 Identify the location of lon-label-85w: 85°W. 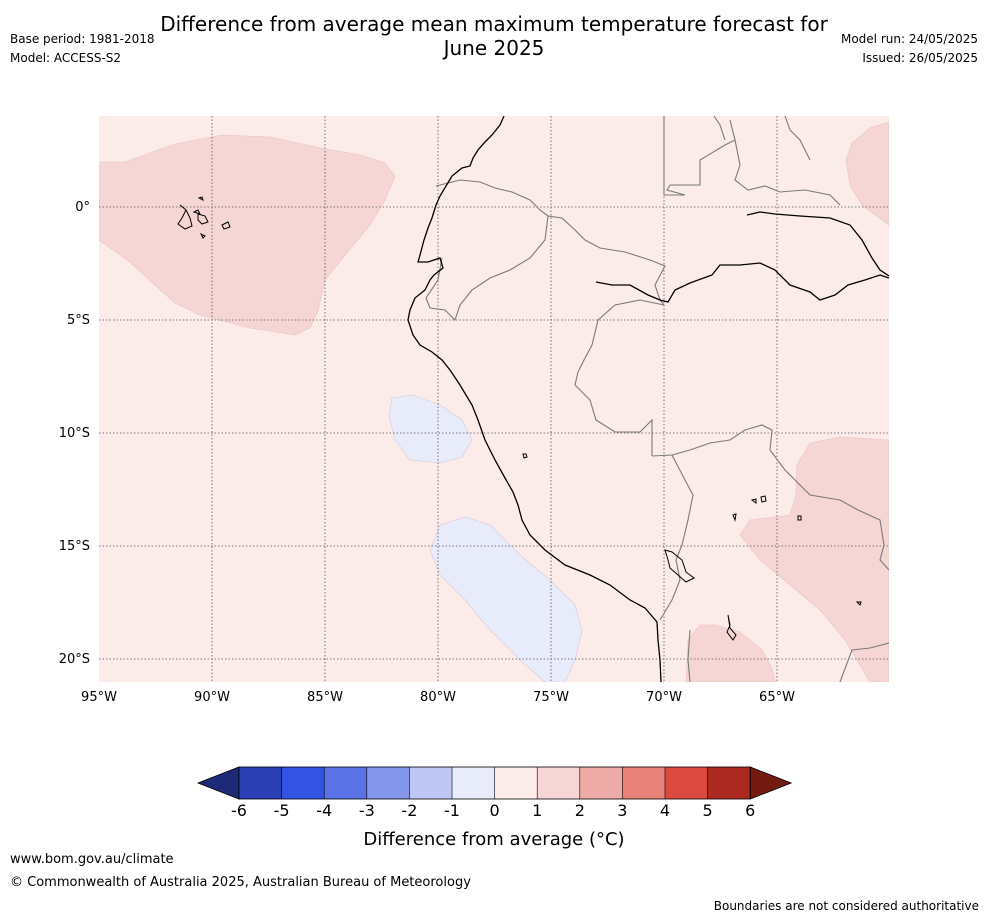
(325, 697).